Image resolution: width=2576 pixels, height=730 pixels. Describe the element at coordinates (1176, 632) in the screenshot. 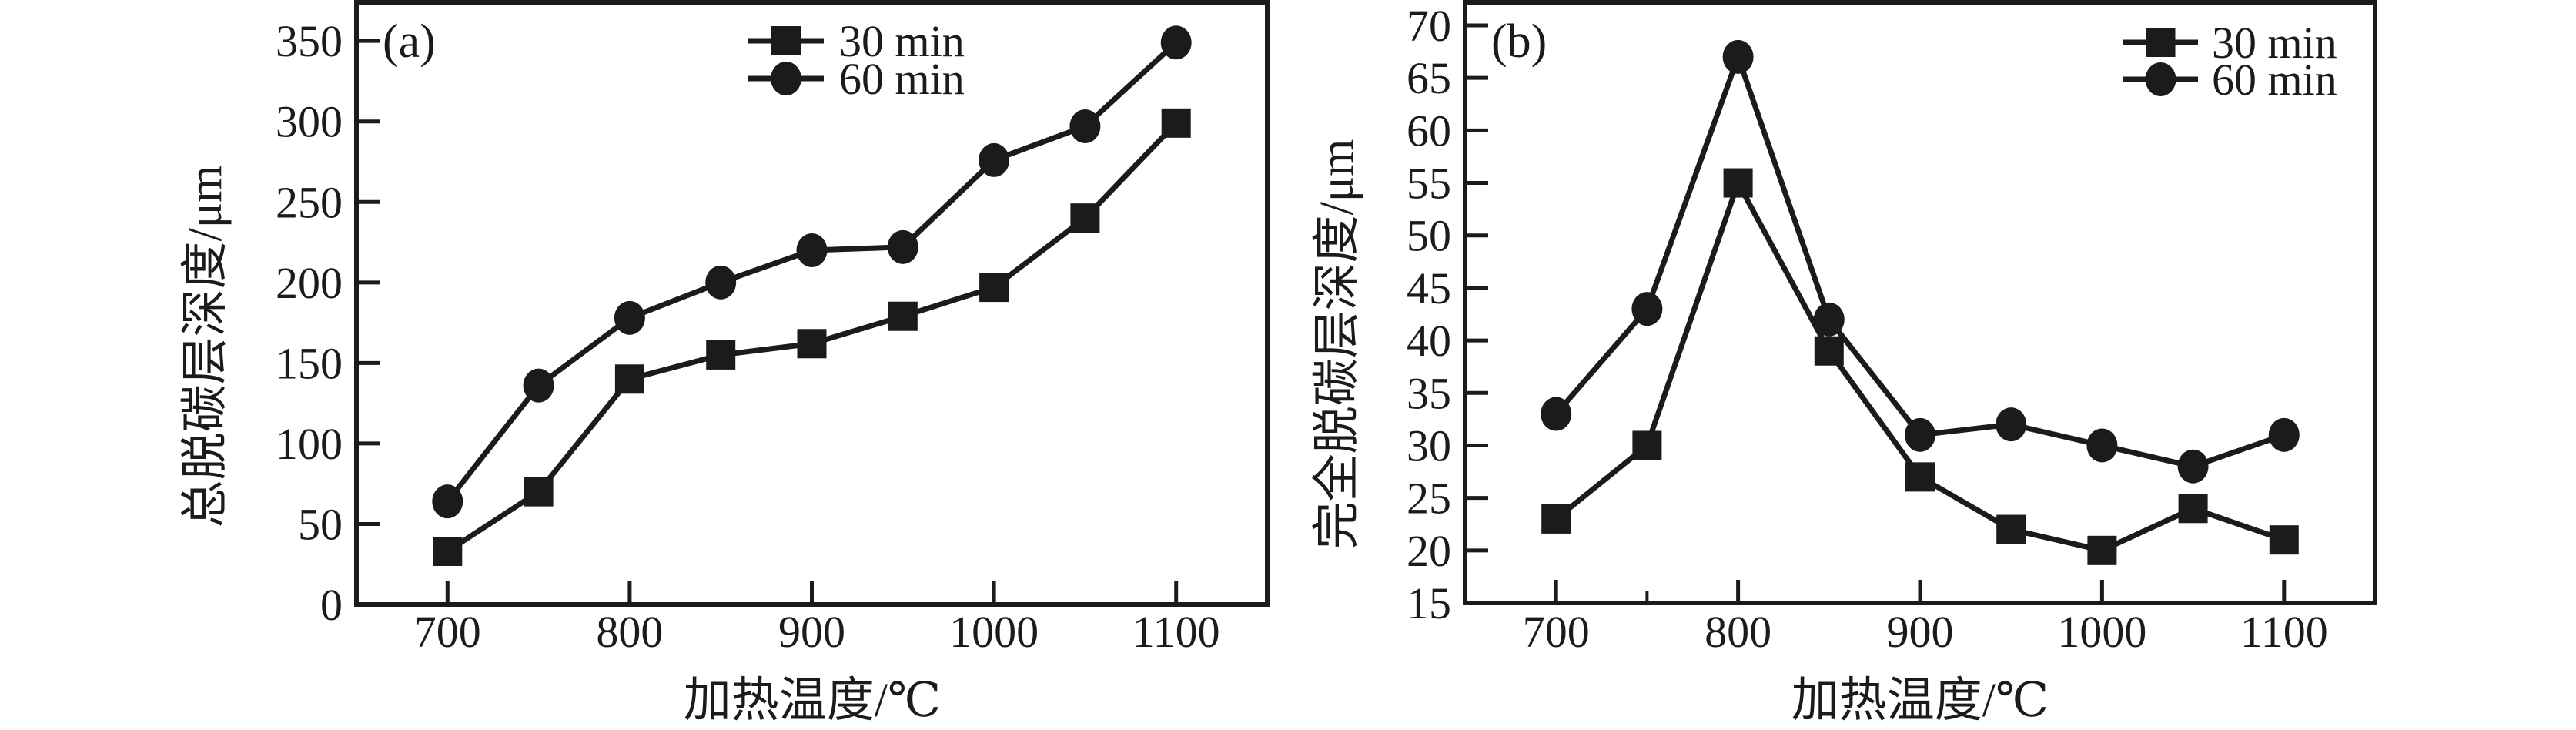

I see `x-tick-label-a: 1100` at that location.